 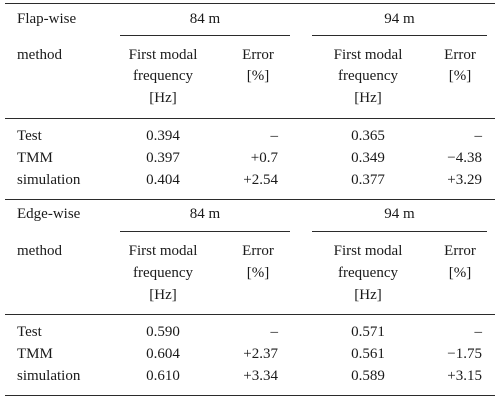 What do you see at coordinates (368, 180) in the screenshot?
I see `table-cell-freq-94: 0.377` at bounding box center [368, 180].